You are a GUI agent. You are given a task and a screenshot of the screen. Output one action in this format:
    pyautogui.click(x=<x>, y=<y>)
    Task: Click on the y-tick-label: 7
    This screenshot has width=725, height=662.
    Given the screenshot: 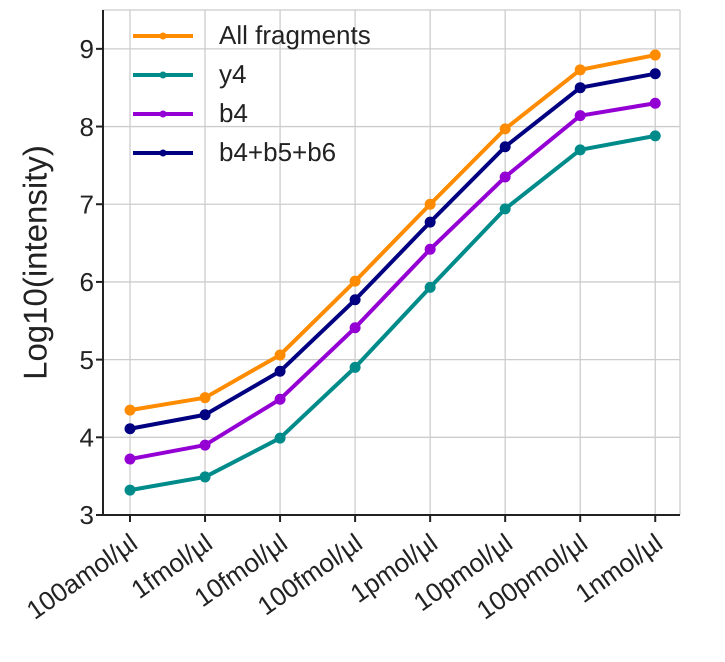 What is the action you would take?
    pyautogui.click(x=87, y=204)
    